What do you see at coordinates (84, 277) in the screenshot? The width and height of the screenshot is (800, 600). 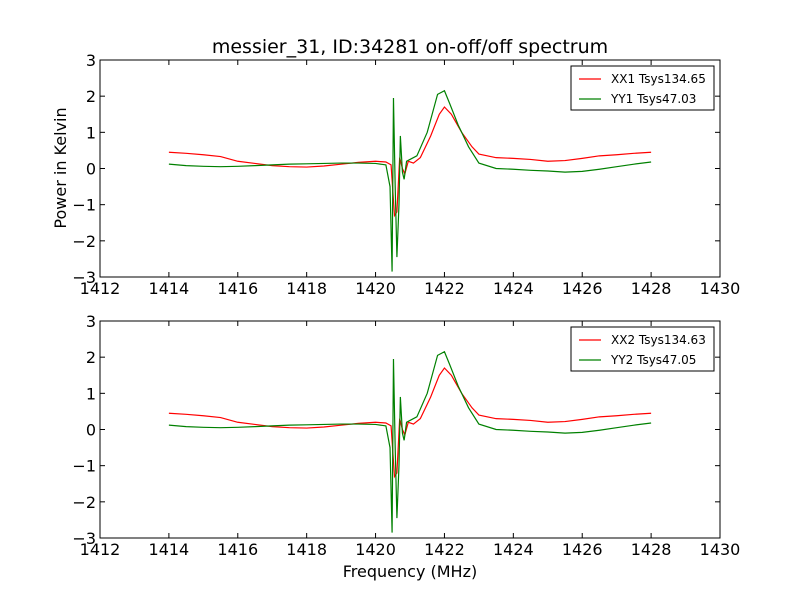 I see `y-tick-label-0-0: −3` at bounding box center [84, 277].